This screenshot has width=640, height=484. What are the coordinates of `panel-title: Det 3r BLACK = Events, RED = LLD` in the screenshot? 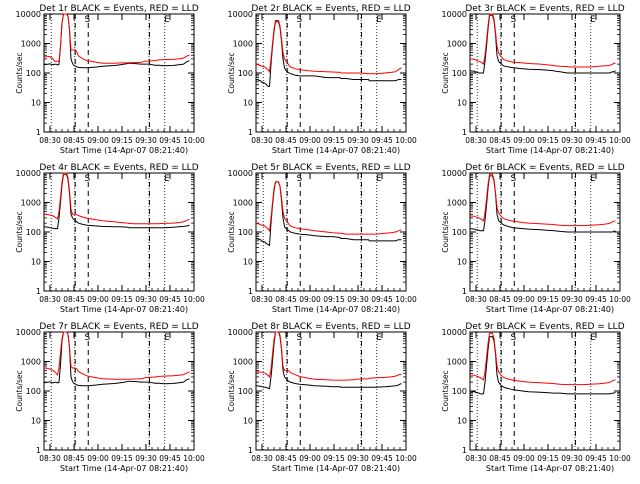 It's located at (544, 9).